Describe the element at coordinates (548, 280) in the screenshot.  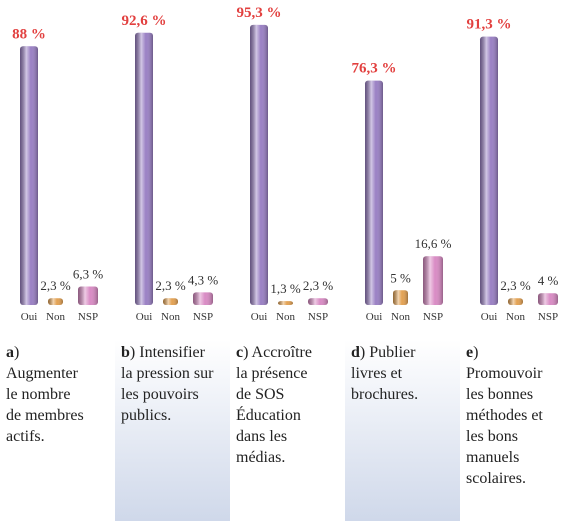
I see `value-label: 4 %` at that location.